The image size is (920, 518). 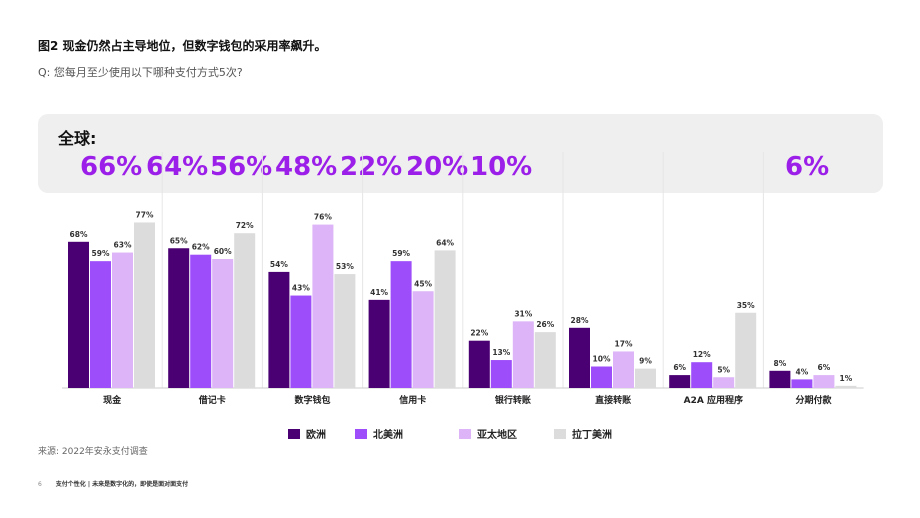 I want to click on bar-value-label: 35%, so click(x=746, y=305).